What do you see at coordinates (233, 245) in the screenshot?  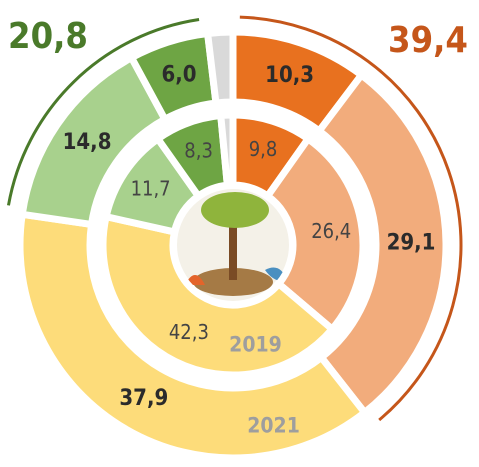 I see `center-illustration` at bounding box center [233, 245].